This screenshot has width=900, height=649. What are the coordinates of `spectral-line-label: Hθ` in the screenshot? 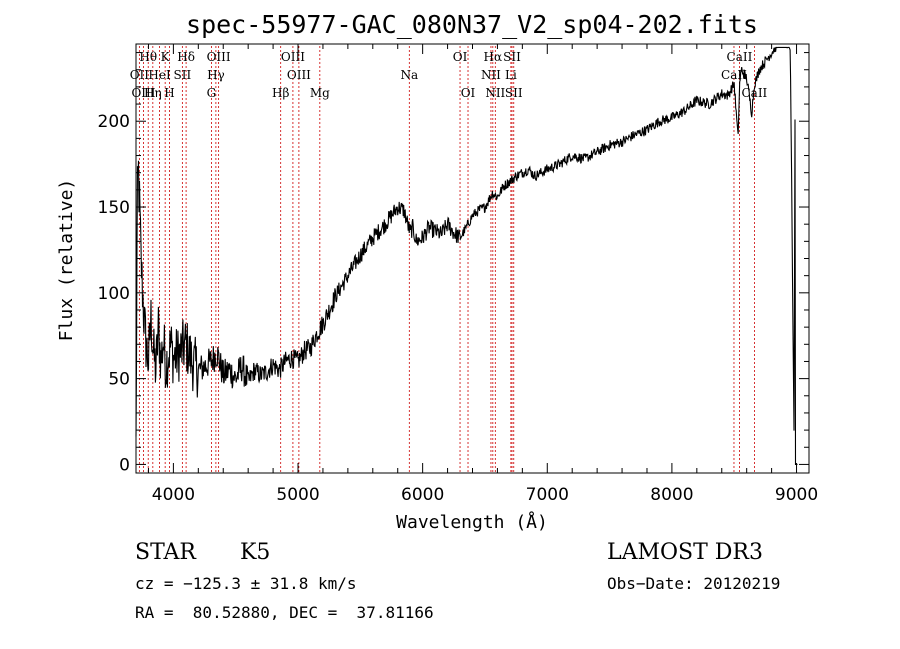 It's located at (148, 57).